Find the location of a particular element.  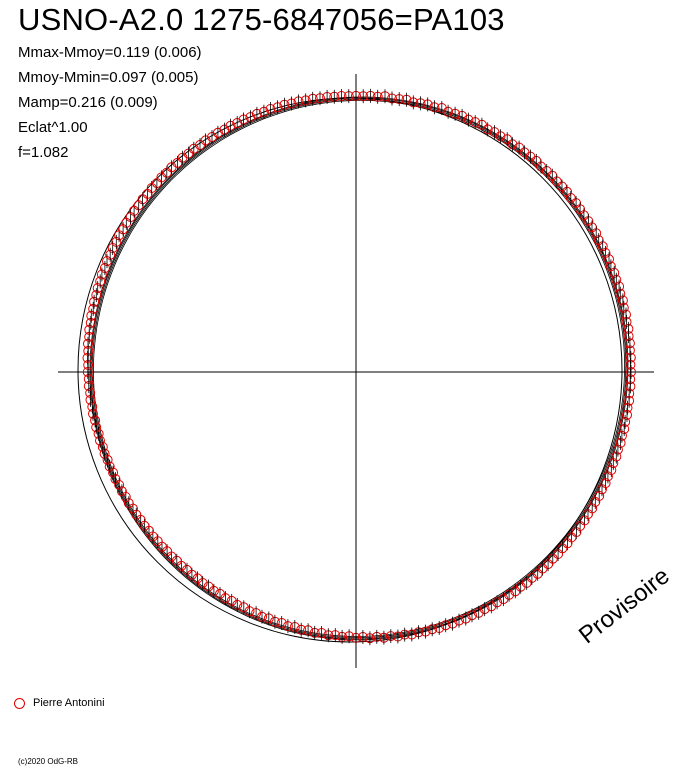

legend-marker-icon is located at coordinates (19, 703).